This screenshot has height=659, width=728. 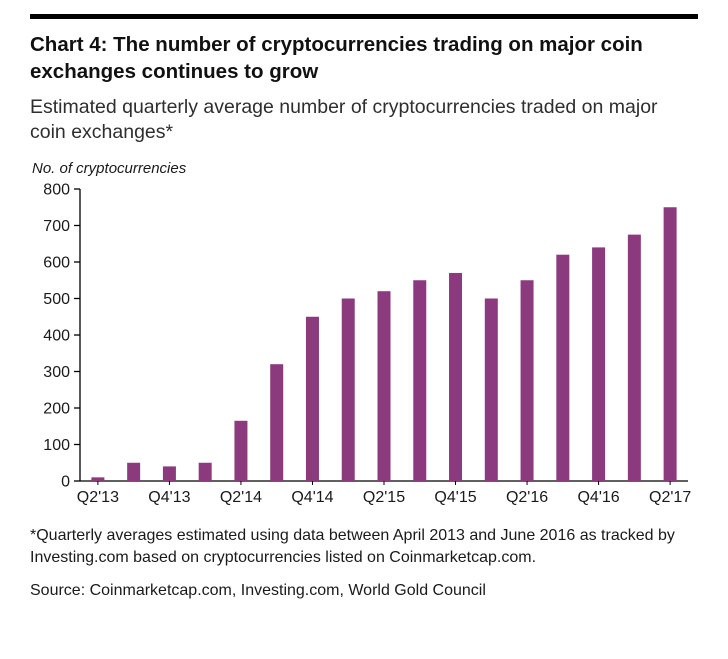 I want to click on x-axis-tick-label: Q2'14, so click(x=241, y=497).